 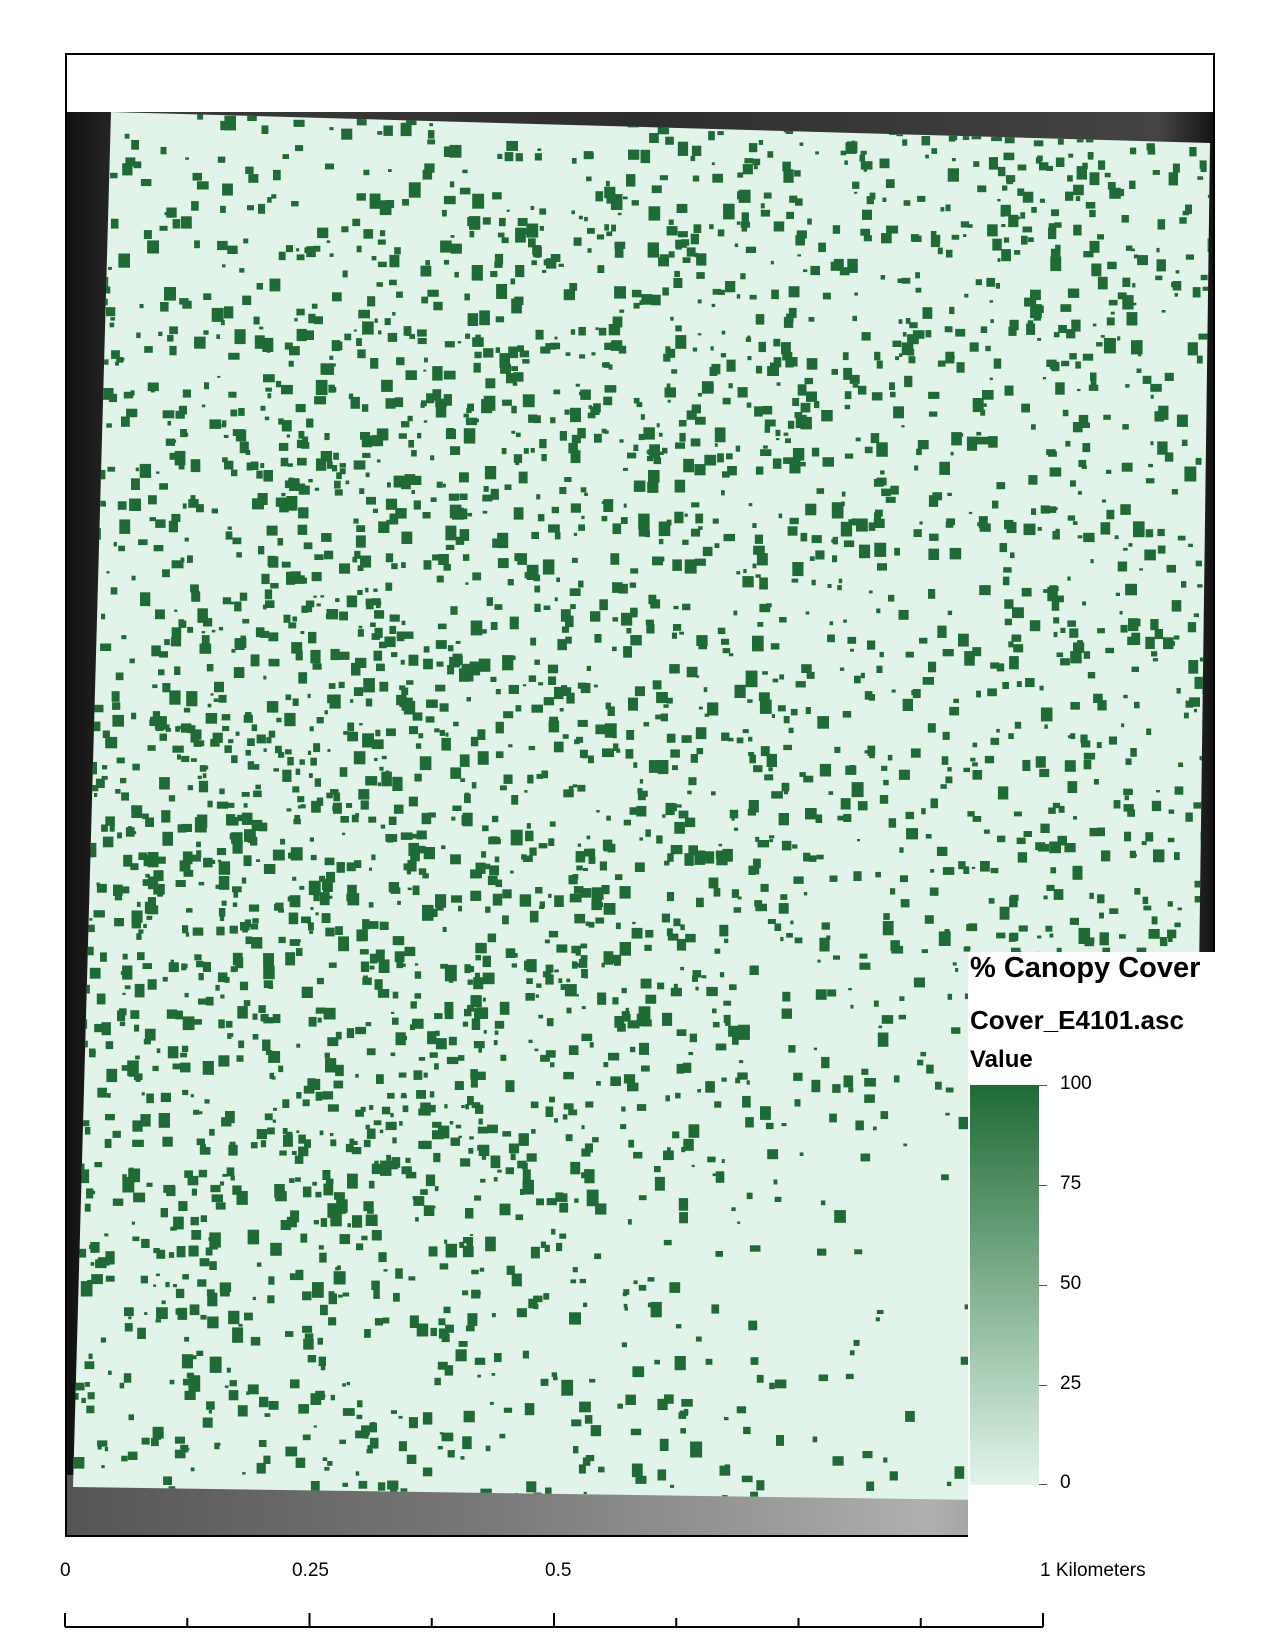 I want to click on legend-layer-name: Cover_E4101.asc, so click(x=1077, y=1020).